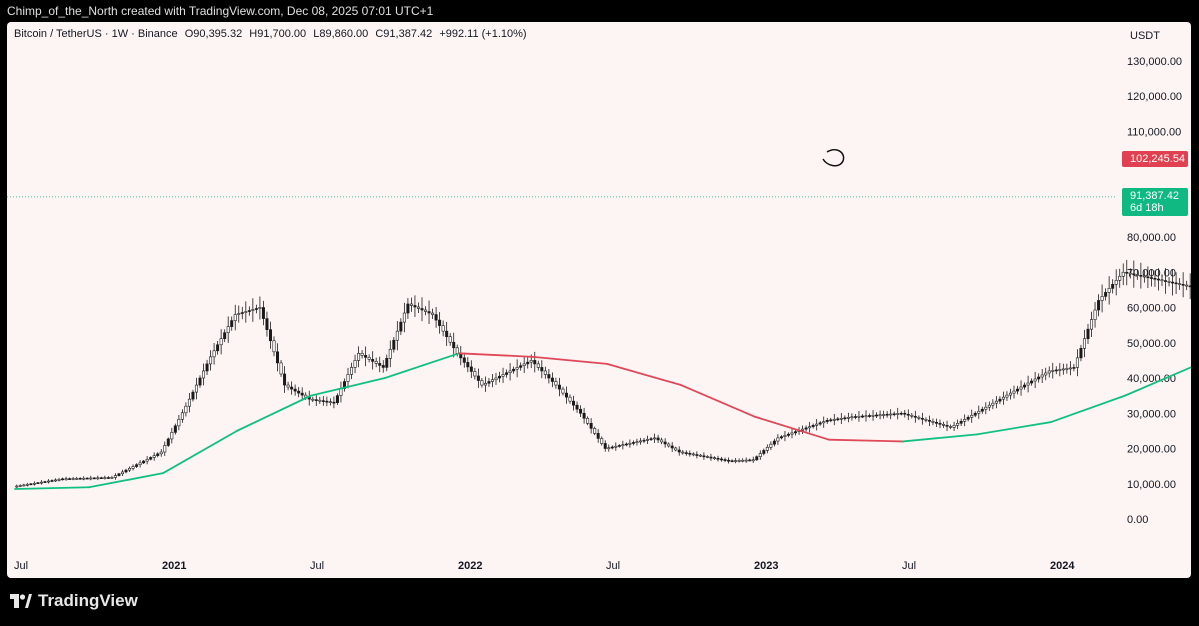 This screenshot has height=626, width=1199. I want to click on legend-close: C91,387.42, so click(404, 34).